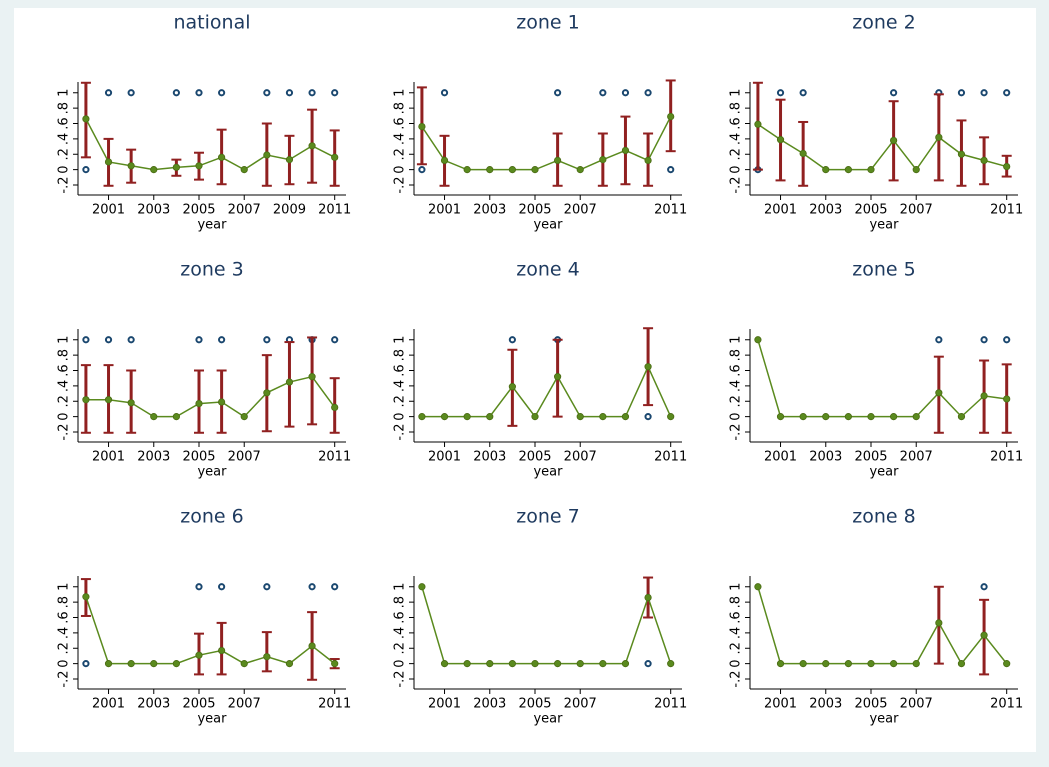  Describe the element at coordinates (580, 457) in the screenshot. I see `x-tick-label: 2007` at that location.